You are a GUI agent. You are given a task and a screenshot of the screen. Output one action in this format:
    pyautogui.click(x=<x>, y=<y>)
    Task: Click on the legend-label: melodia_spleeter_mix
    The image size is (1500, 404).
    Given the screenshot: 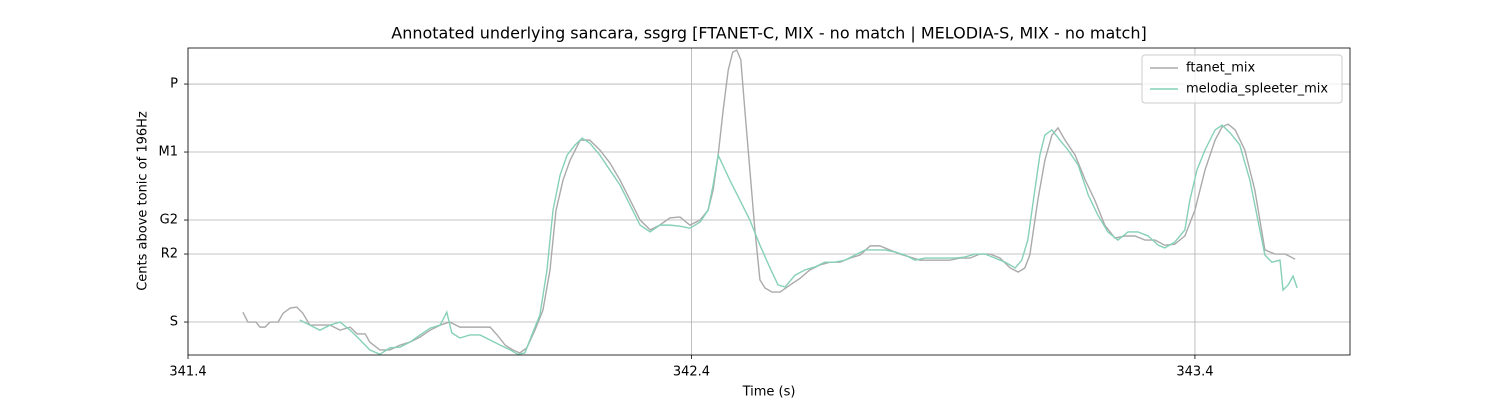 What is the action you would take?
    pyautogui.click(x=1257, y=89)
    